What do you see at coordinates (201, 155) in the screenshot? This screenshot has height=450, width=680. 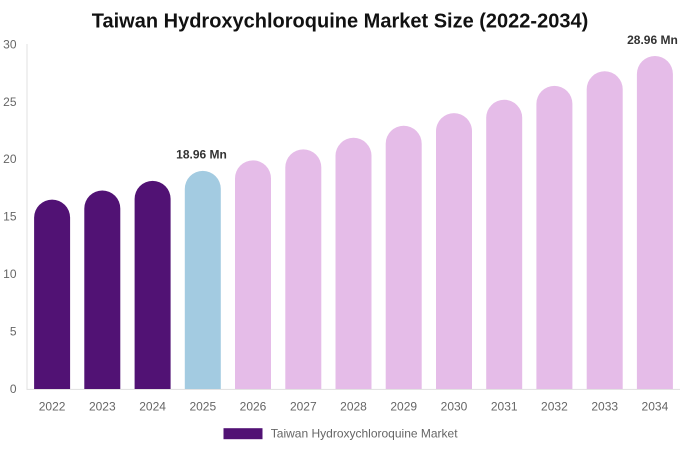 I see `svg-text: 18.96 Mn` at bounding box center [201, 155].